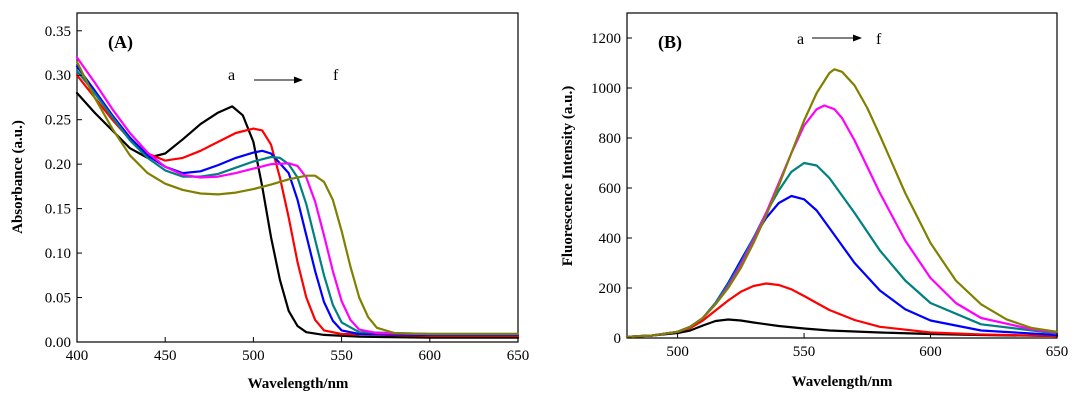  I want to click on y-tick-label: 0, so click(618, 339).